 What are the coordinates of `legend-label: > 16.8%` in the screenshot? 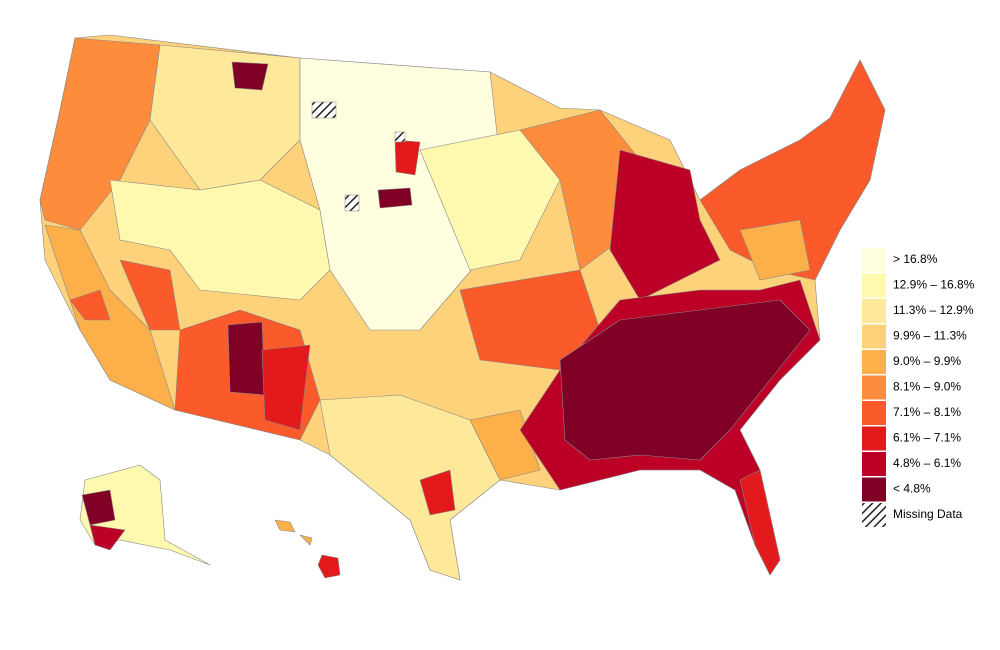 It's located at (915, 259).